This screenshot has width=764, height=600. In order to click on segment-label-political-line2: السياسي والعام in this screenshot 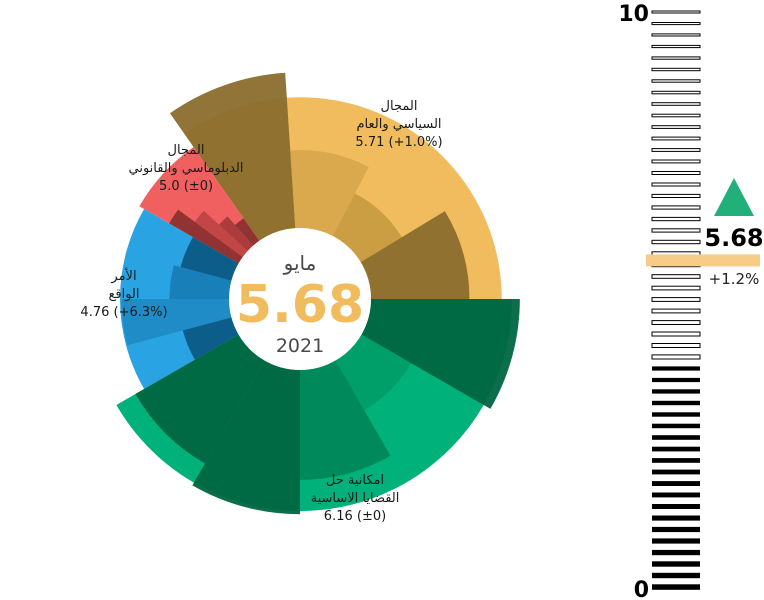, I will do `click(398, 124)`.